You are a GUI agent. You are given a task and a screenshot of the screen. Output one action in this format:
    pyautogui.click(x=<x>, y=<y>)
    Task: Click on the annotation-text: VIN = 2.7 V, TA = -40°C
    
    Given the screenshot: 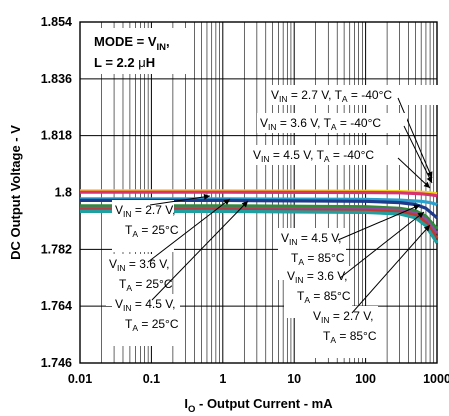 What is the action you would take?
    pyautogui.click(x=331, y=96)
    